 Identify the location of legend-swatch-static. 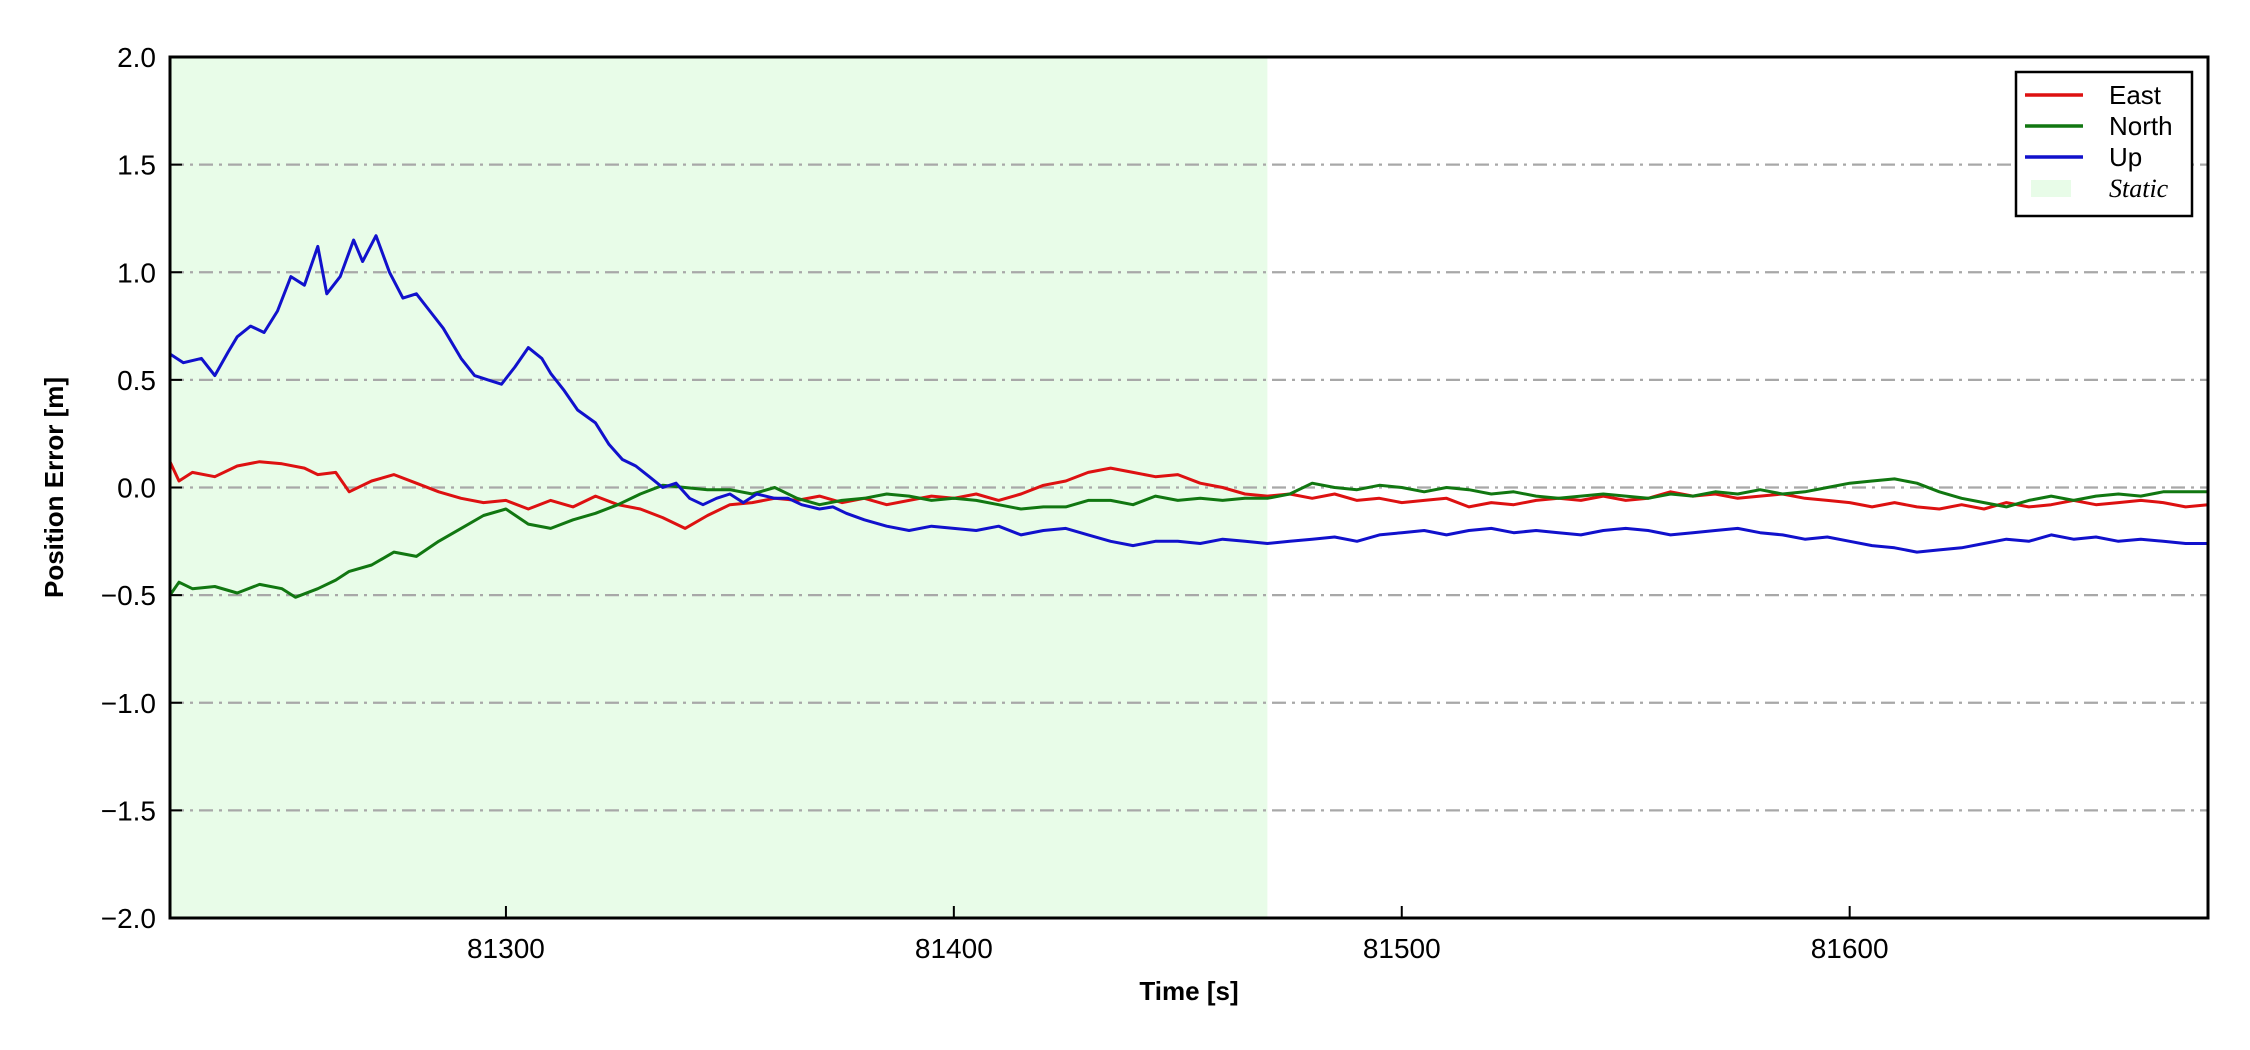
(2051, 188).